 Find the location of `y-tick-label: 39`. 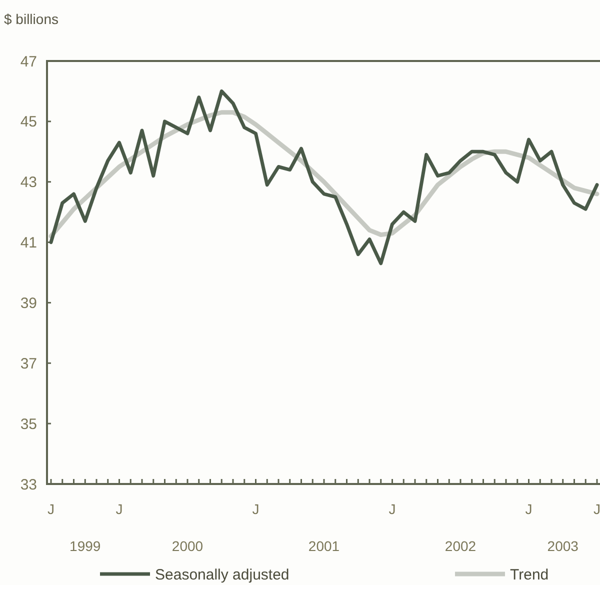

y-tick-label: 39 is located at coordinates (28, 303).